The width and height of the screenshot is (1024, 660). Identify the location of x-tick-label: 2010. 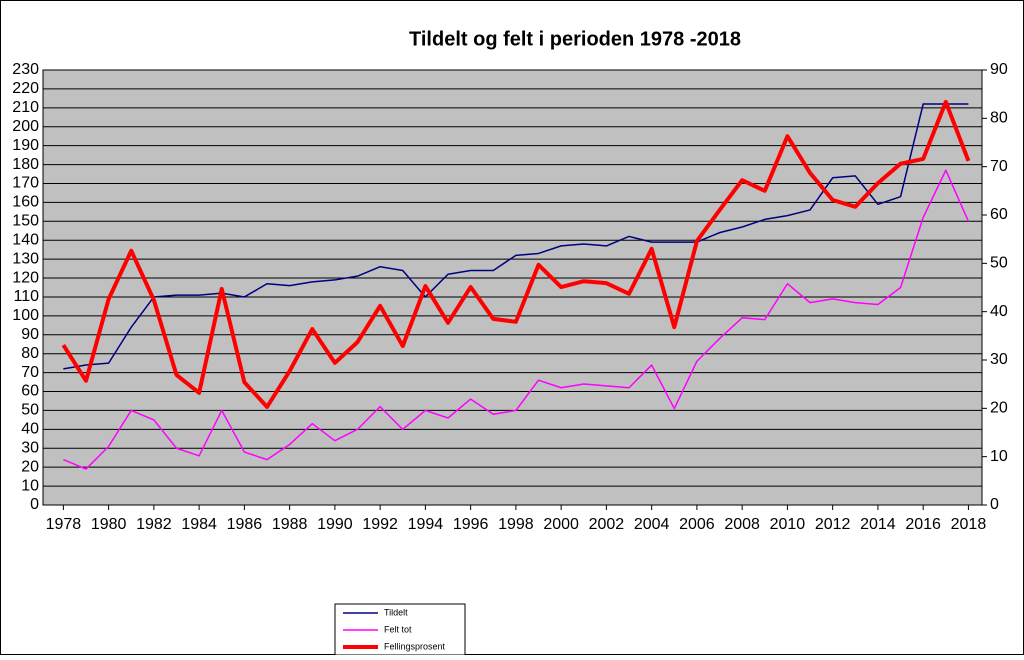
(788, 524).